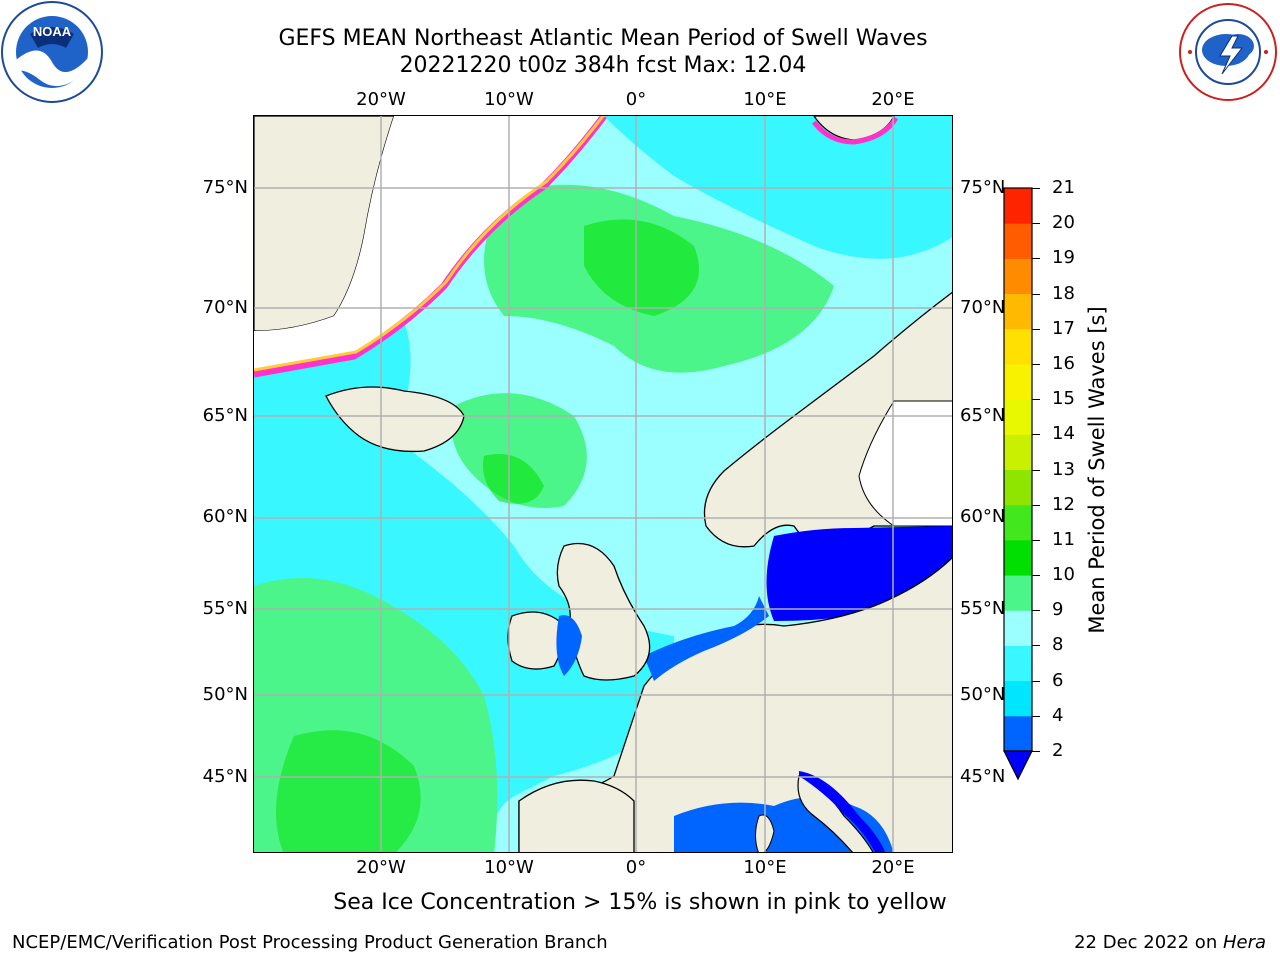 The height and width of the screenshot is (960, 1280). Describe the element at coordinates (1058, 680) in the screenshot. I see `colorbar-tick-label: 6` at that location.